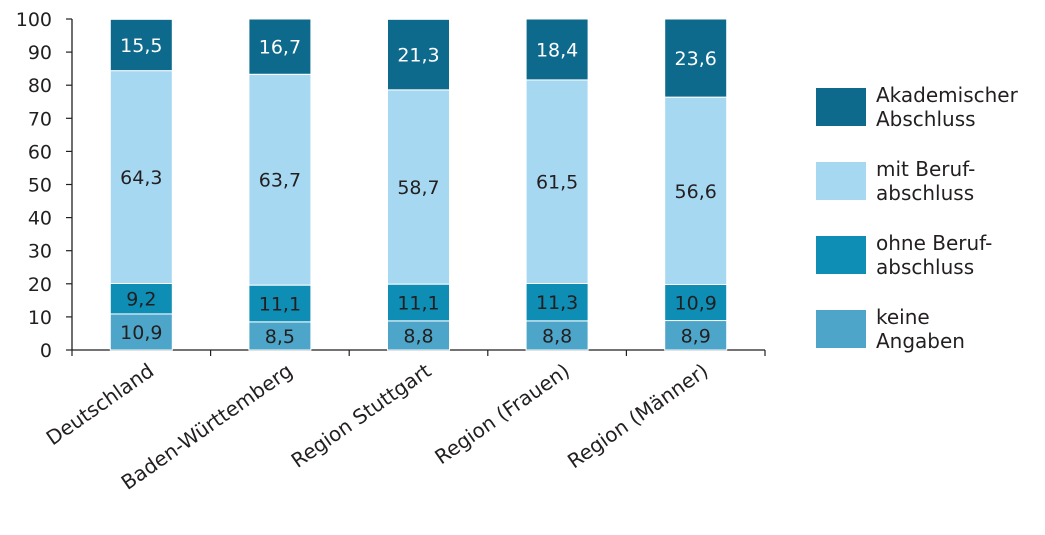 The height and width of the screenshot is (535, 1045). I want to click on y-axis: 0 10 20 30 40 50 60 70 80 90 100, so click(44, 185).